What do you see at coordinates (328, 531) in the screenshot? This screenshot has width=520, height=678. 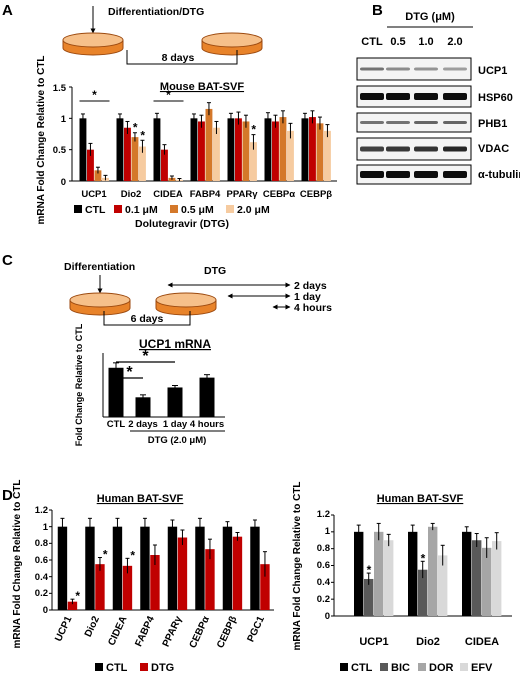 I see `chart-d-right-ytick-5: 1` at bounding box center [328, 531].